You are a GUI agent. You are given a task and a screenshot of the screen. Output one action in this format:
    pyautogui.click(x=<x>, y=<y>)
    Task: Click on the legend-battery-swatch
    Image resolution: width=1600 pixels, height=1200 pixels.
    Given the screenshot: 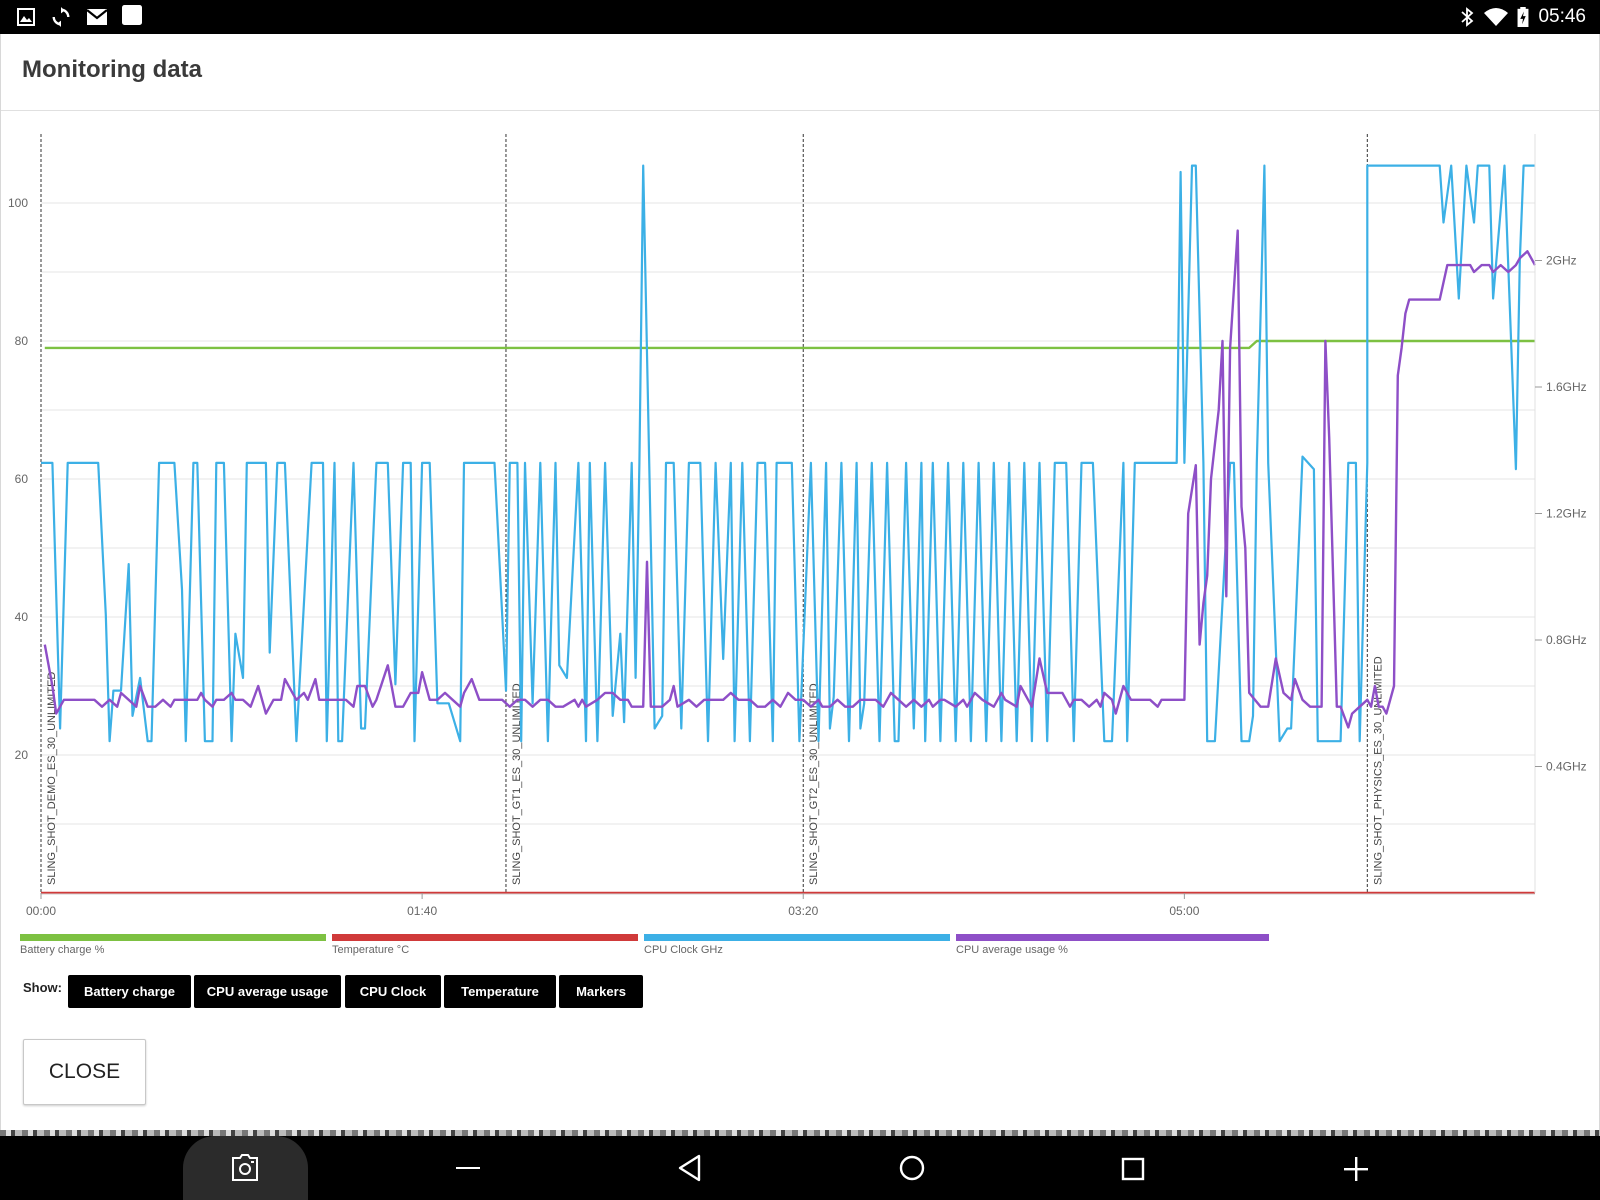 What is the action you would take?
    pyautogui.click(x=173, y=937)
    